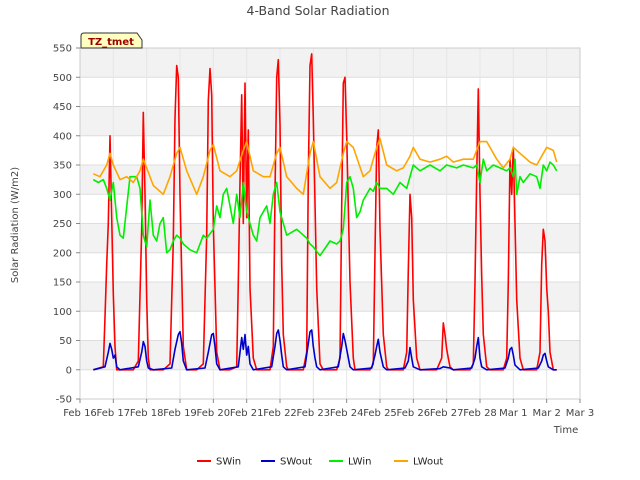  Describe the element at coordinates (62, 312) in the screenshot. I see `y-tick-label: 100` at that location.